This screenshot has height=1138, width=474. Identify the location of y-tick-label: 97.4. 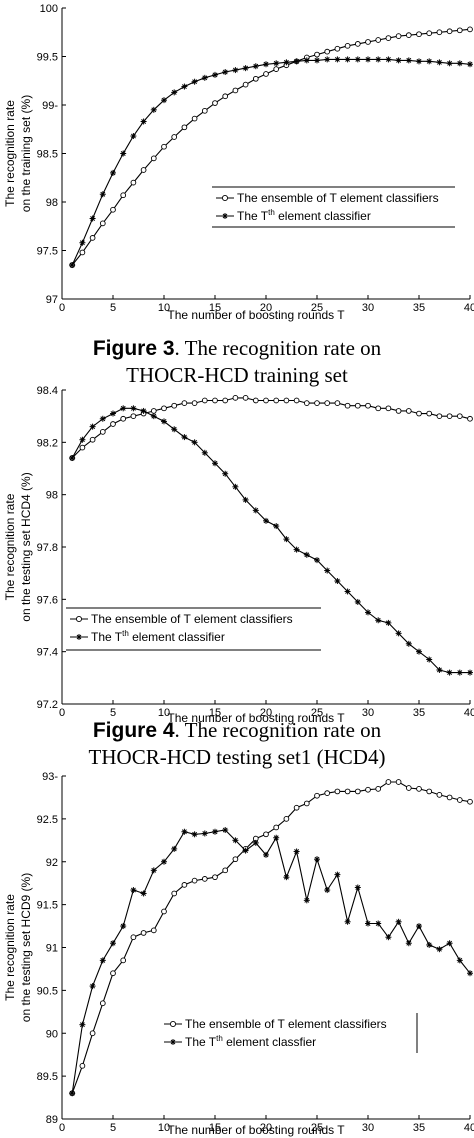
(47, 653).